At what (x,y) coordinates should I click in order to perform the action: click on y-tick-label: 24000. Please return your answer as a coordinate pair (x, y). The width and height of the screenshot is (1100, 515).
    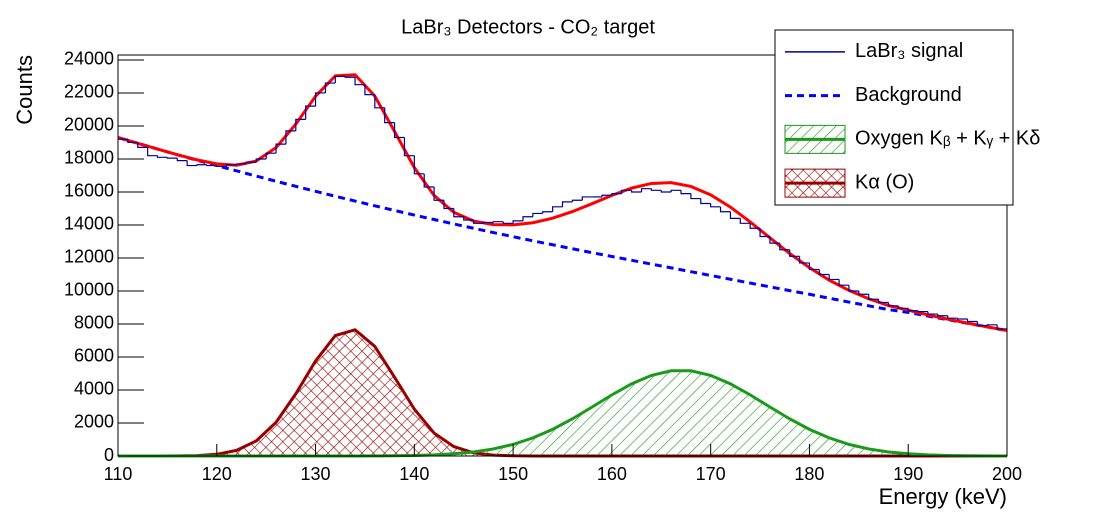
    Looking at the image, I should click on (89, 59).